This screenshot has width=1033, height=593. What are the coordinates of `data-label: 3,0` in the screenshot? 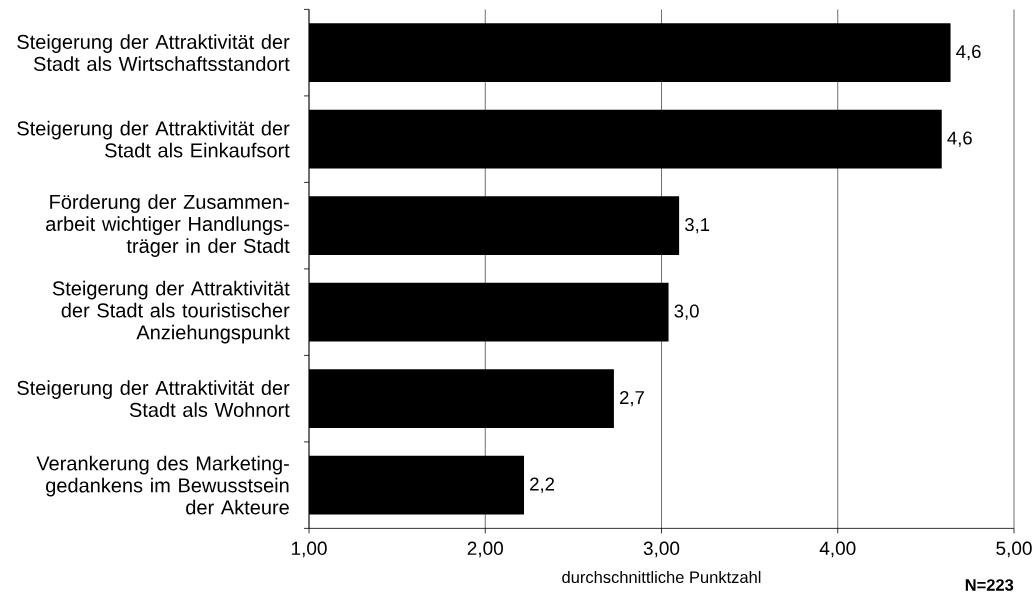 It's located at (686, 312).